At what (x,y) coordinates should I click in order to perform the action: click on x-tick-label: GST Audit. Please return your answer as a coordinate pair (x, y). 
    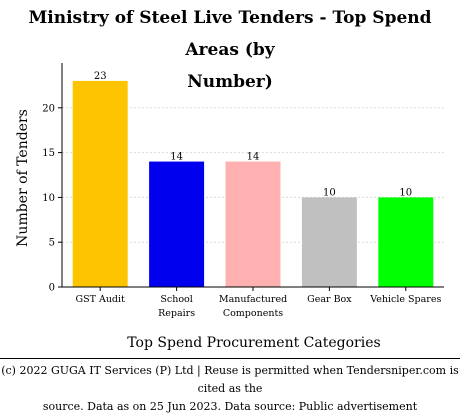
    Looking at the image, I should click on (101, 299).